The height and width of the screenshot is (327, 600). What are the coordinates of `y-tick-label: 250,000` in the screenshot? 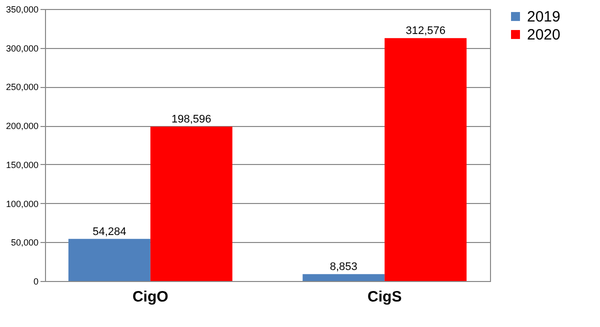 It's located at (22, 87).